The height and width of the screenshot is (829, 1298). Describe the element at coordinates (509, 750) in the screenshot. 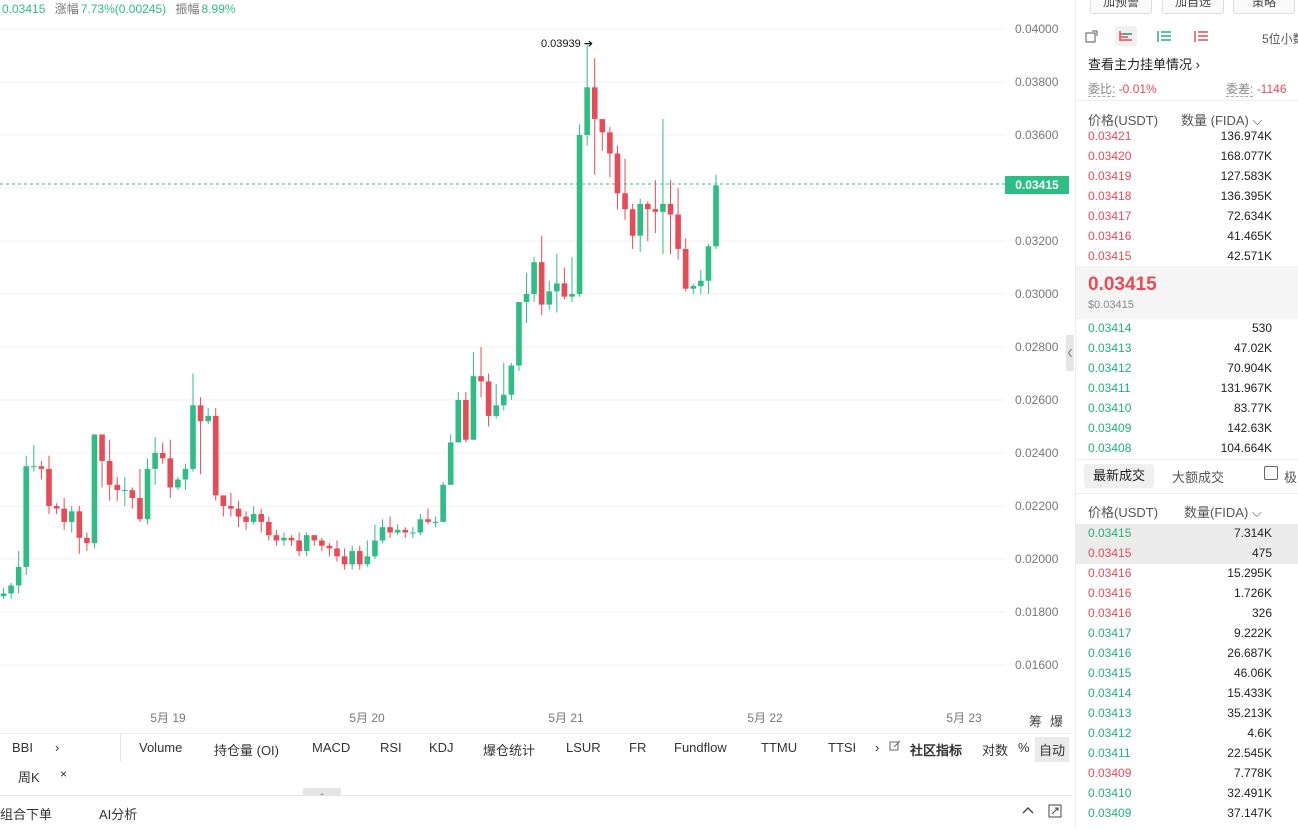

I see `indicator-liquidation-stats: 爆仓统计` at that location.